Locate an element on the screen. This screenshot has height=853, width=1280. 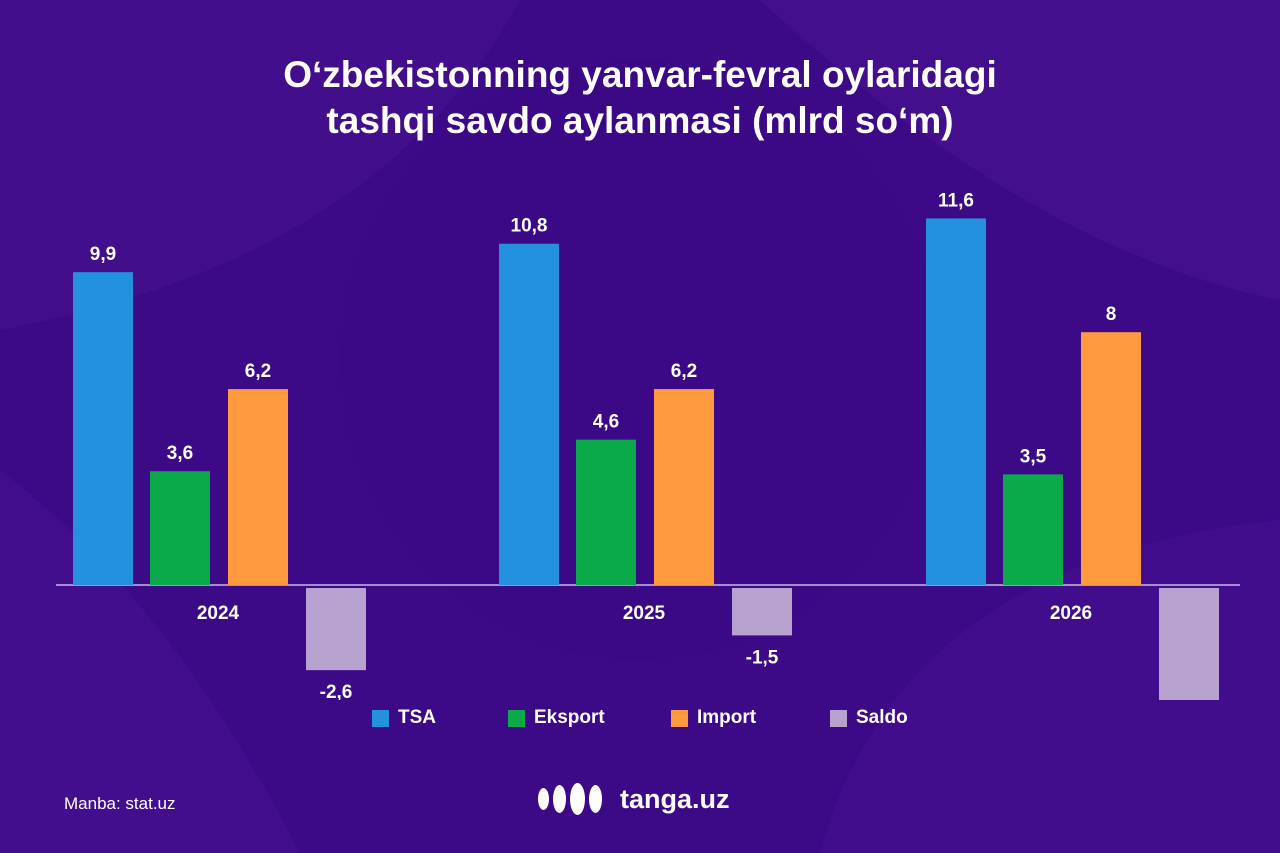
legend-item-saldo: Saldo is located at coordinates (869, 718).